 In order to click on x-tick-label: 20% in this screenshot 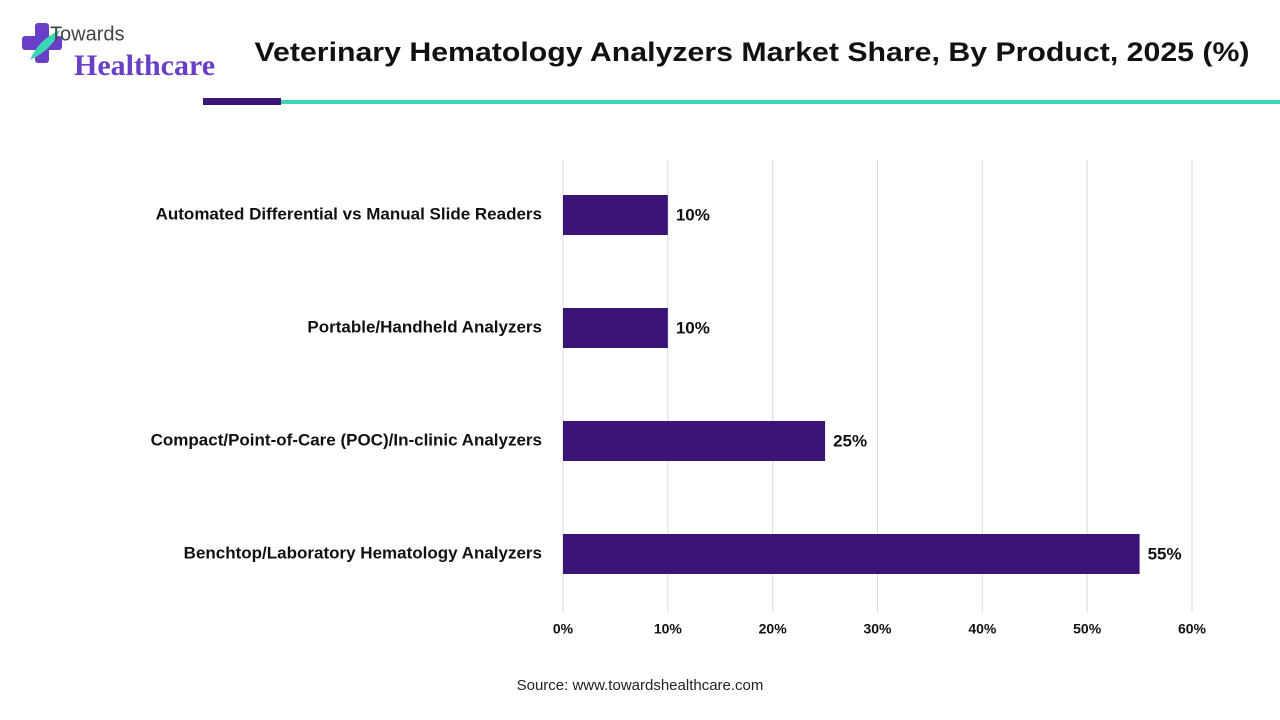, I will do `click(773, 629)`.